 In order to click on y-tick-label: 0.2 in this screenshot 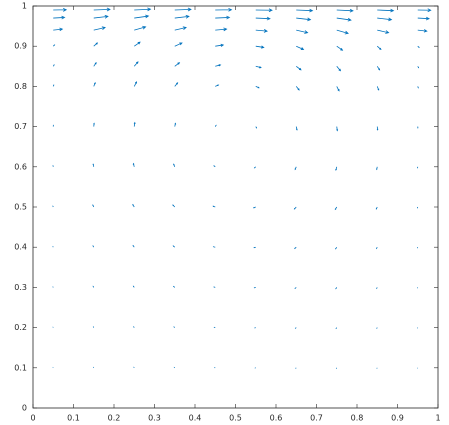, I will do `click(20, 327)`.